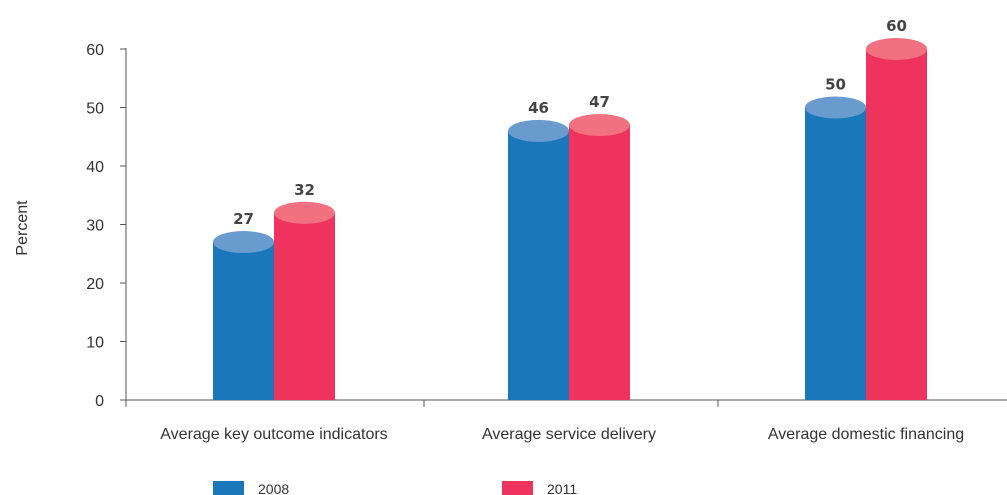 Image resolution: width=1007 pixels, height=495 pixels. What do you see at coordinates (562, 488) in the screenshot?
I see `legend-label: 2011` at bounding box center [562, 488].